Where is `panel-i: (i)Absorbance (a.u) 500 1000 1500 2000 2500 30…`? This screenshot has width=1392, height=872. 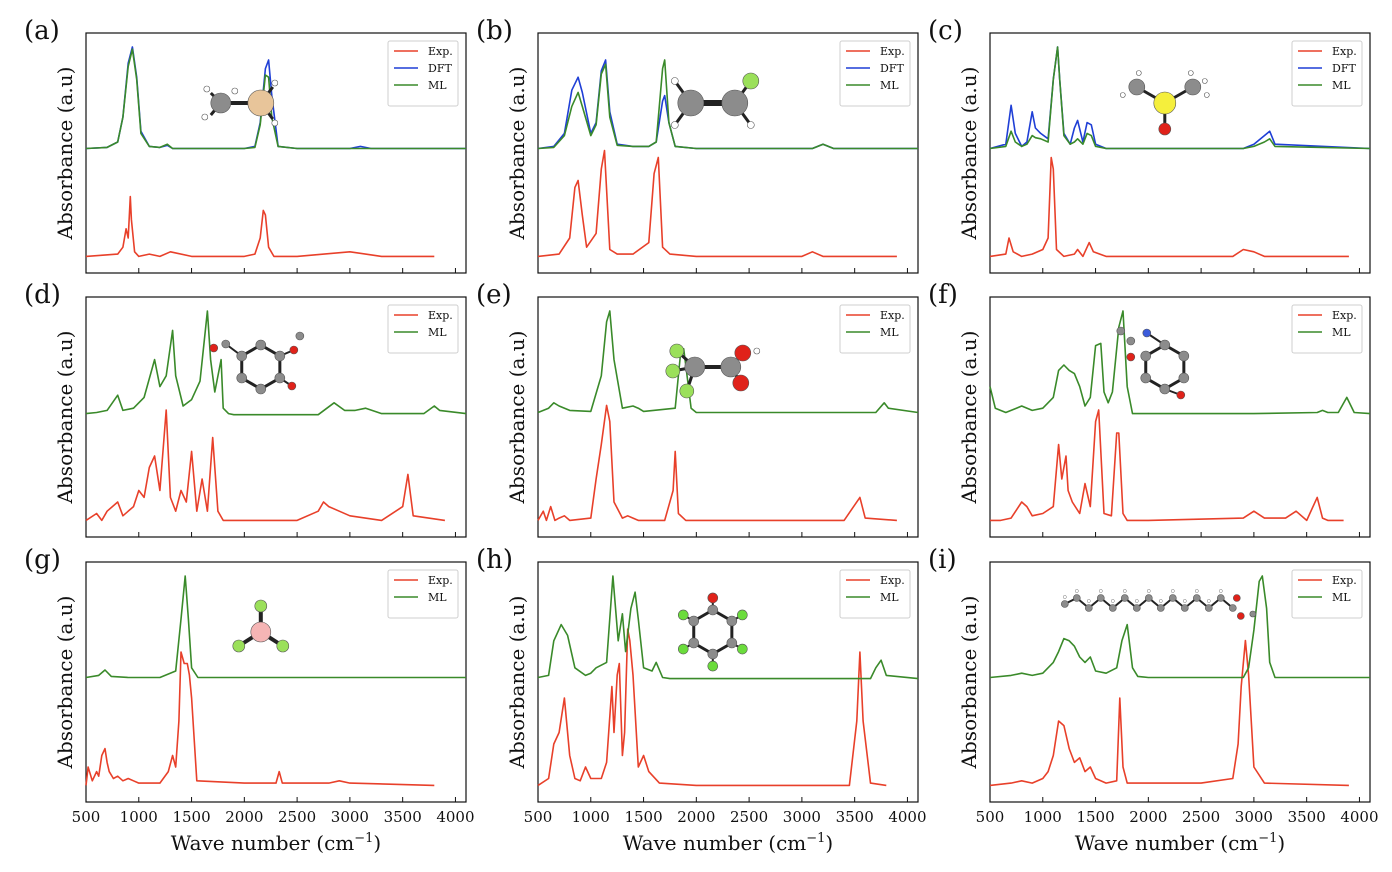
panel-i: (i)Absorbance (a.u) 500 1000 1500 2000 2500 30… is located at coordinates (1153, 700).